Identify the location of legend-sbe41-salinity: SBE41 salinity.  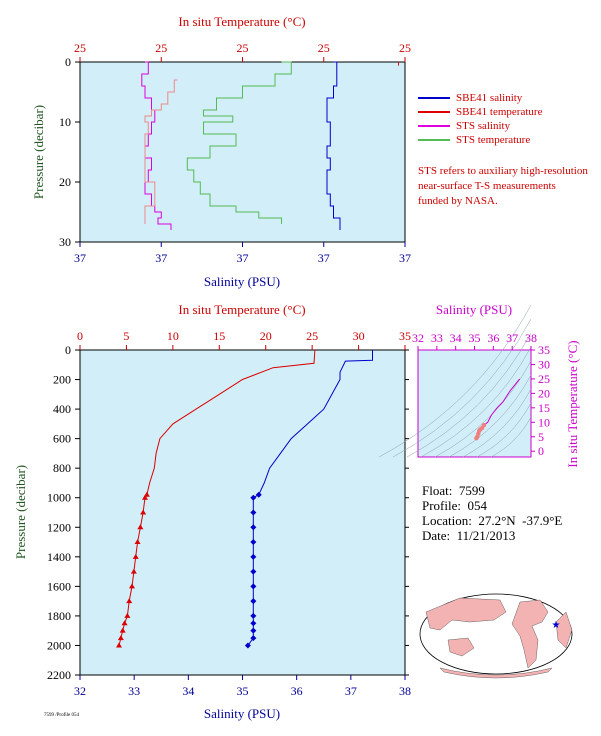
(470, 98).